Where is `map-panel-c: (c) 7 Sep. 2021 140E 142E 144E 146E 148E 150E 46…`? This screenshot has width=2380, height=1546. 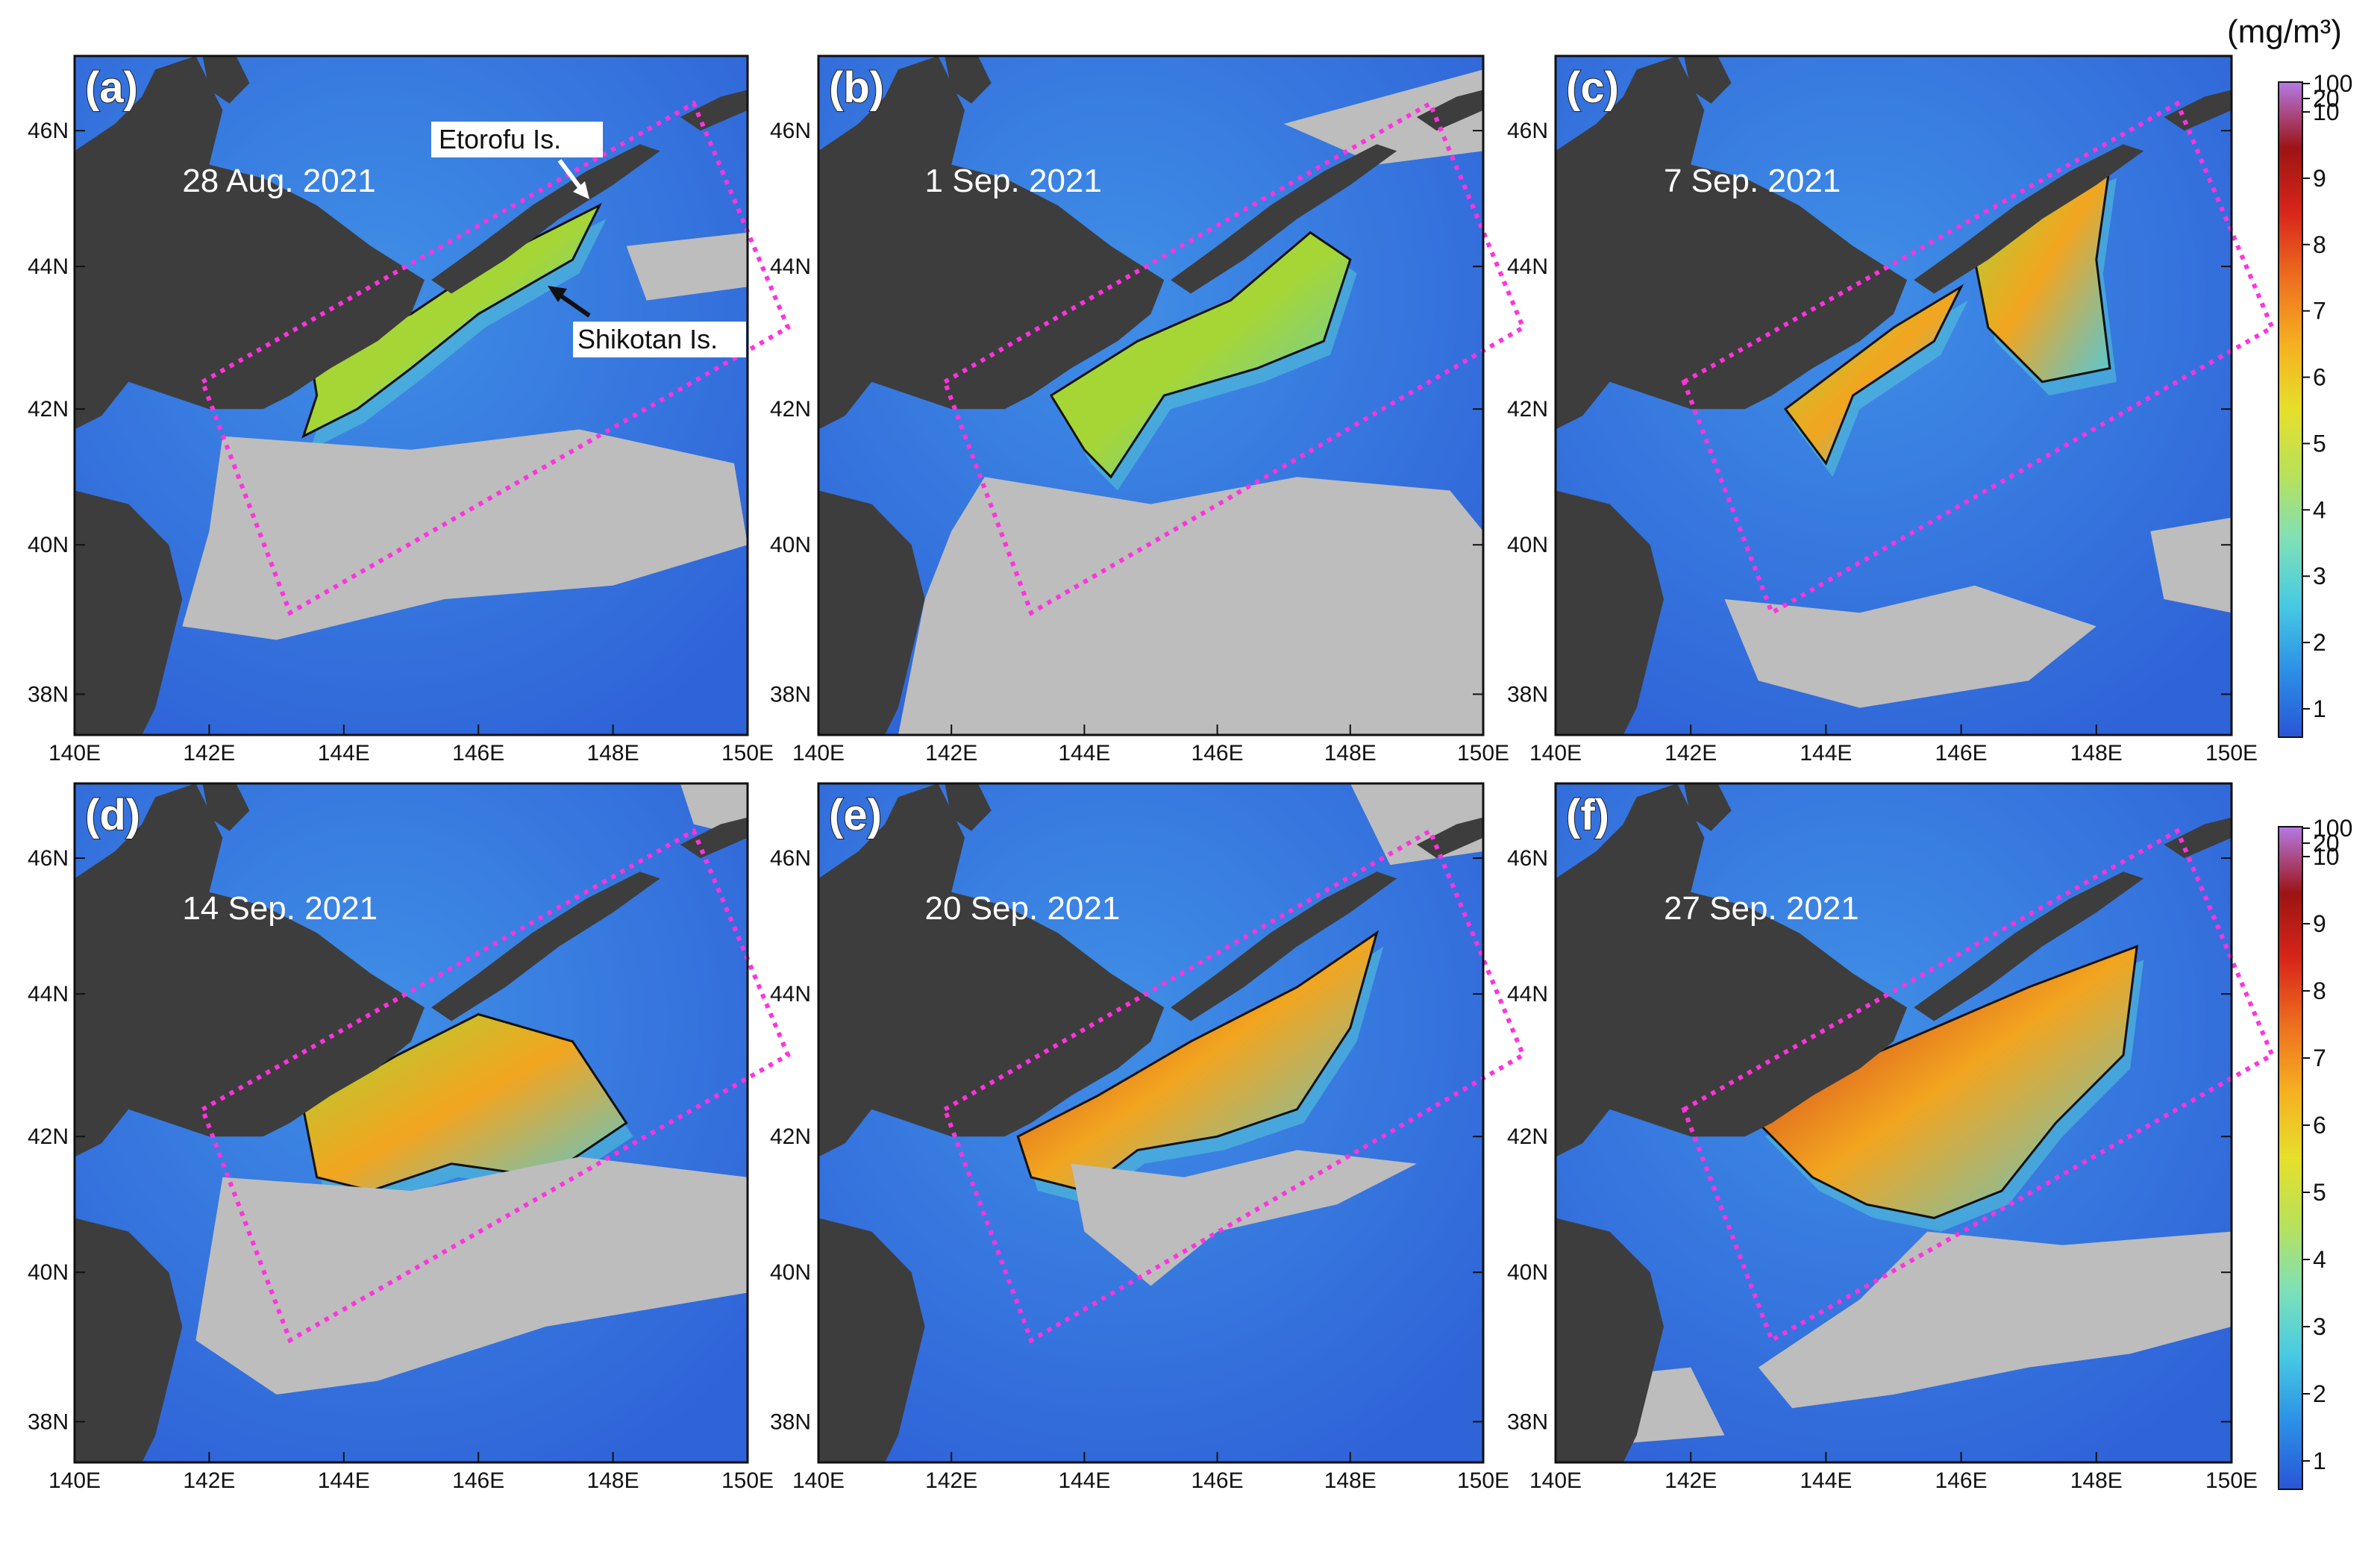 map-panel-c: (c) 7 Sep. 2021 140E 142E 144E 146E 148E 150E 46… is located at coordinates (1891, 410).